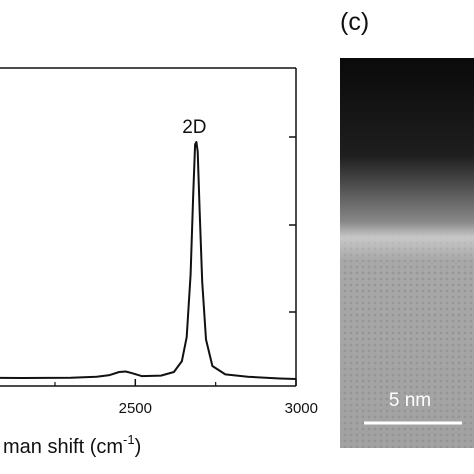  I want to click on right-ticks, so click(292, 224).